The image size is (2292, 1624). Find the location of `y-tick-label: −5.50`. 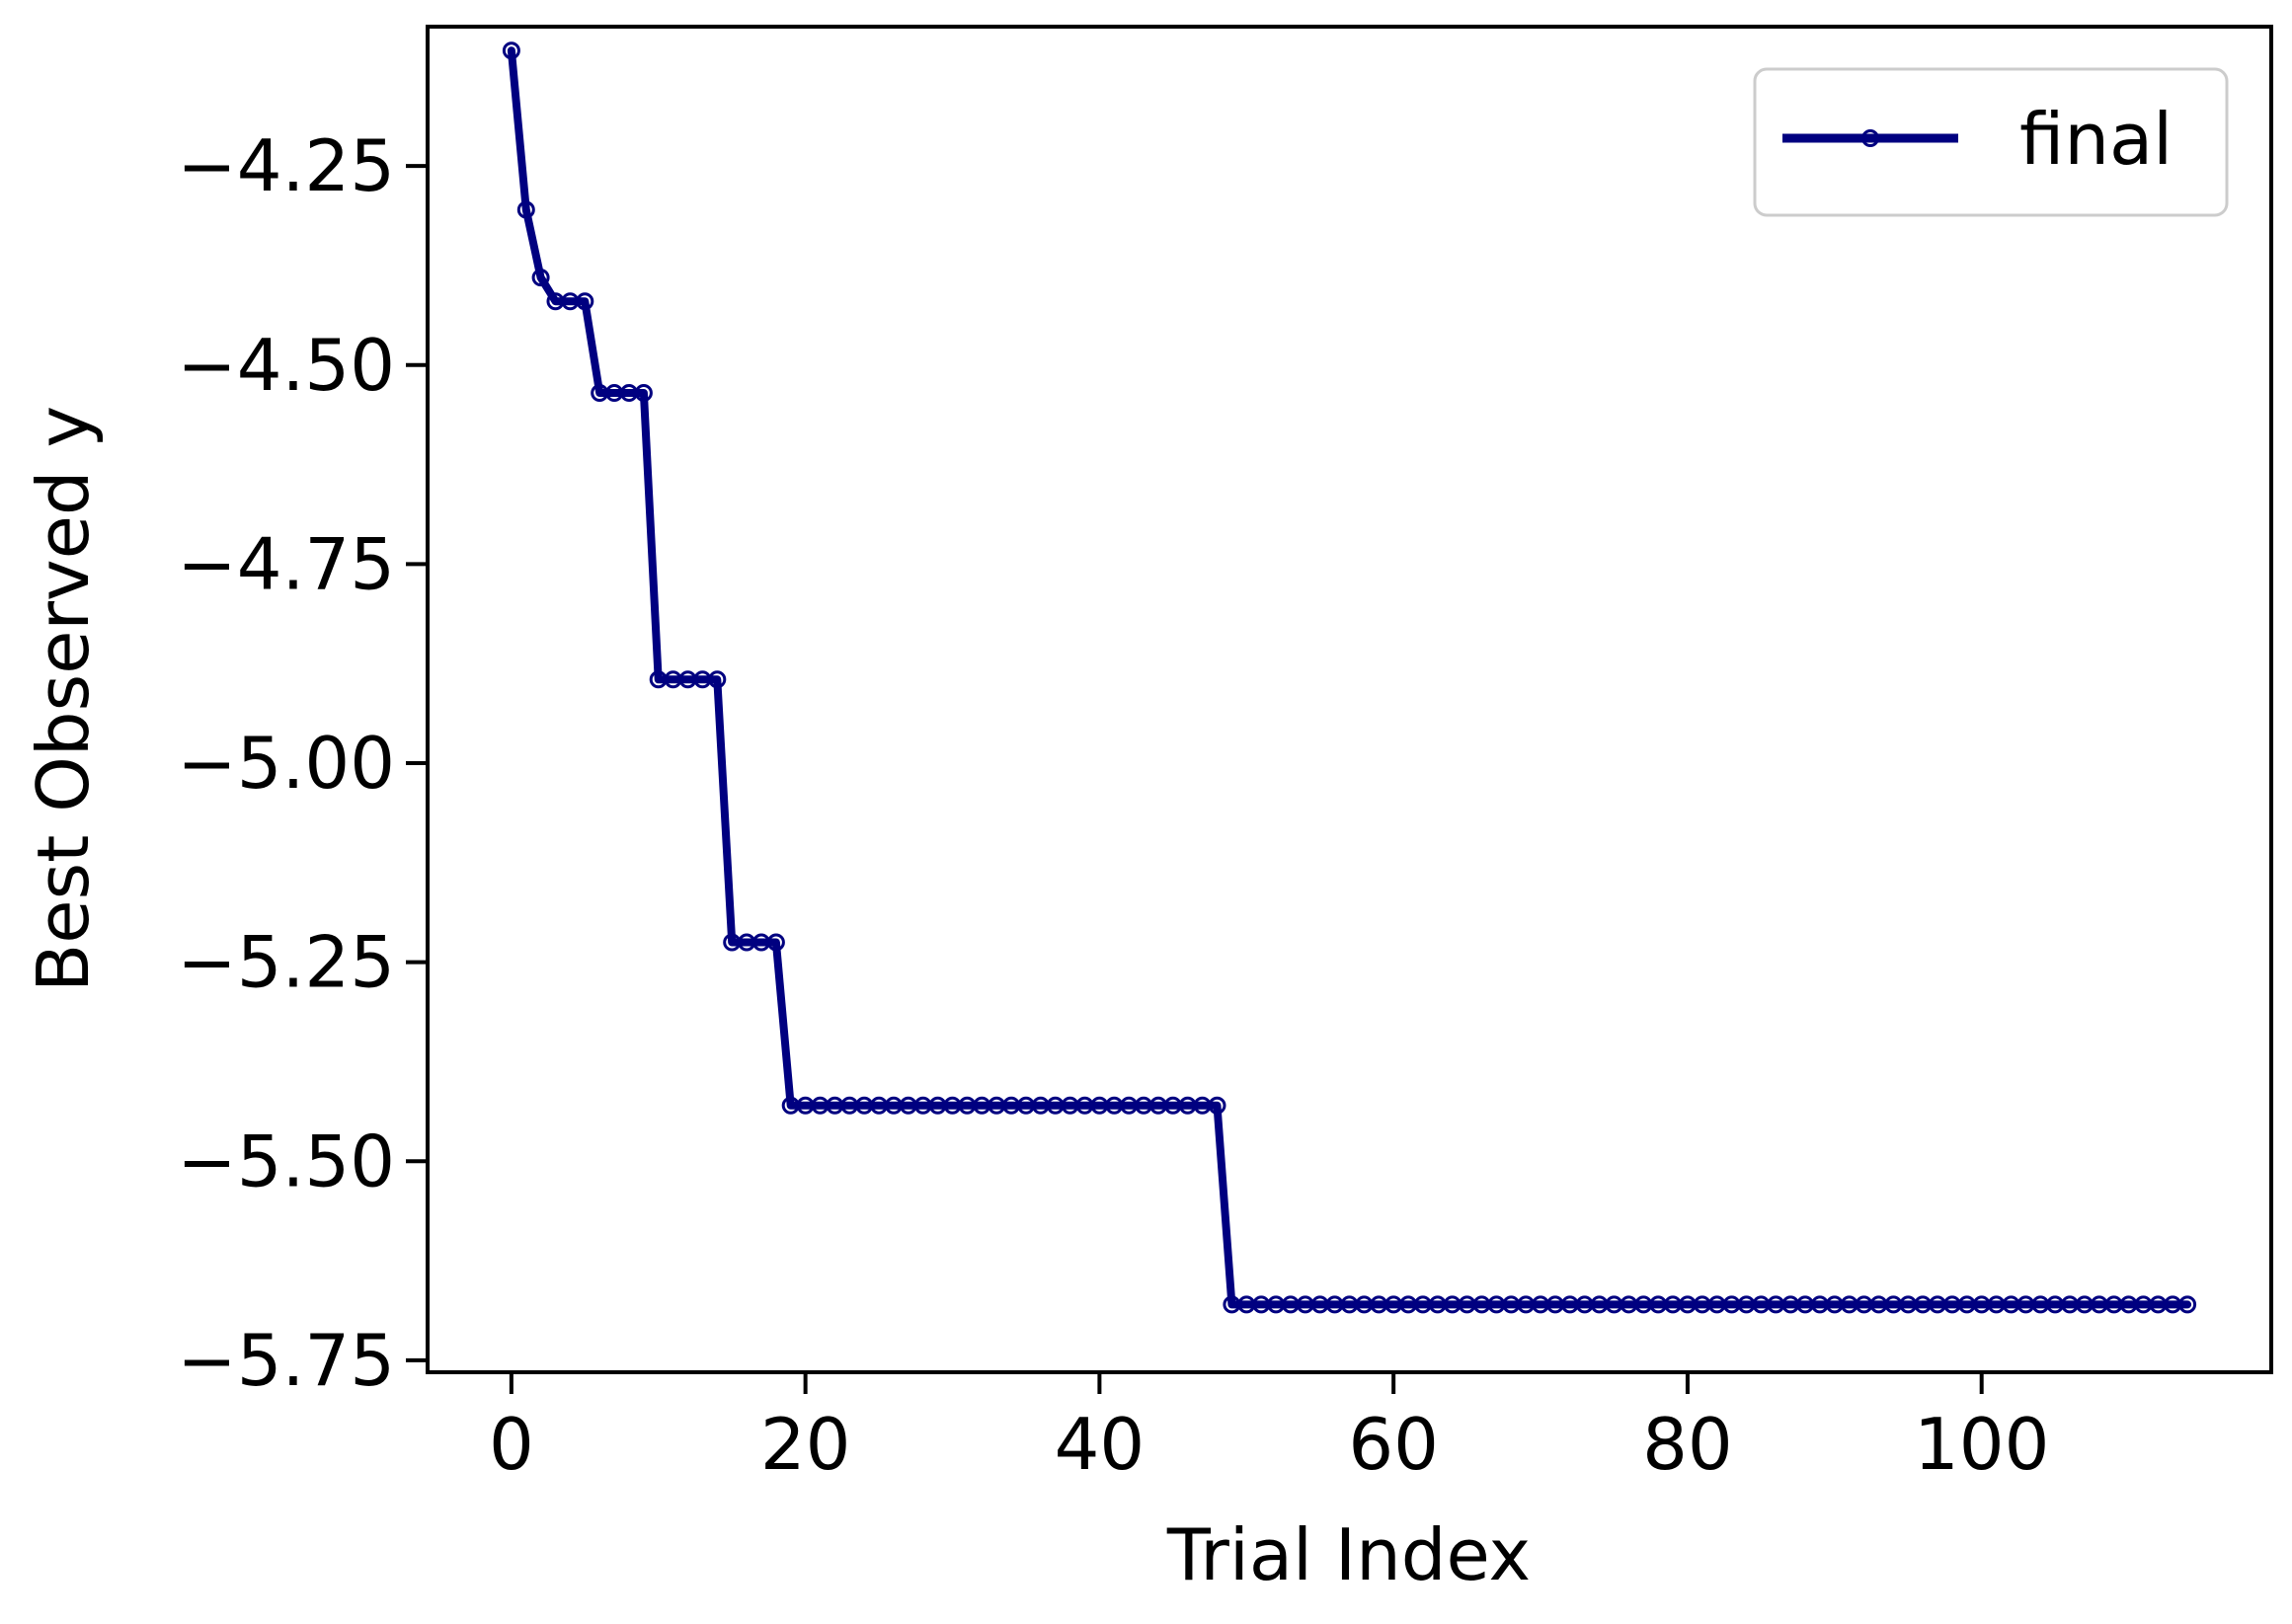

y-tick-label: −5.50 is located at coordinates (286, 1161).